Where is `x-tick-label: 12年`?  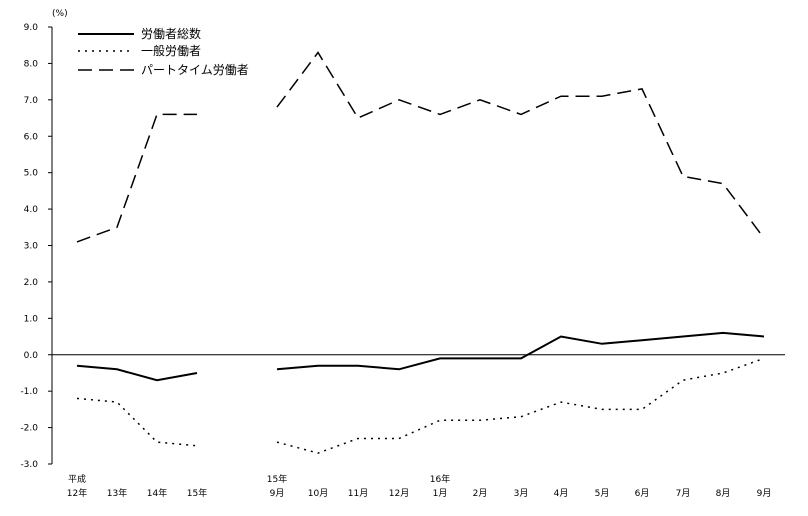 x-tick-label: 12年 is located at coordinates (77, 493).